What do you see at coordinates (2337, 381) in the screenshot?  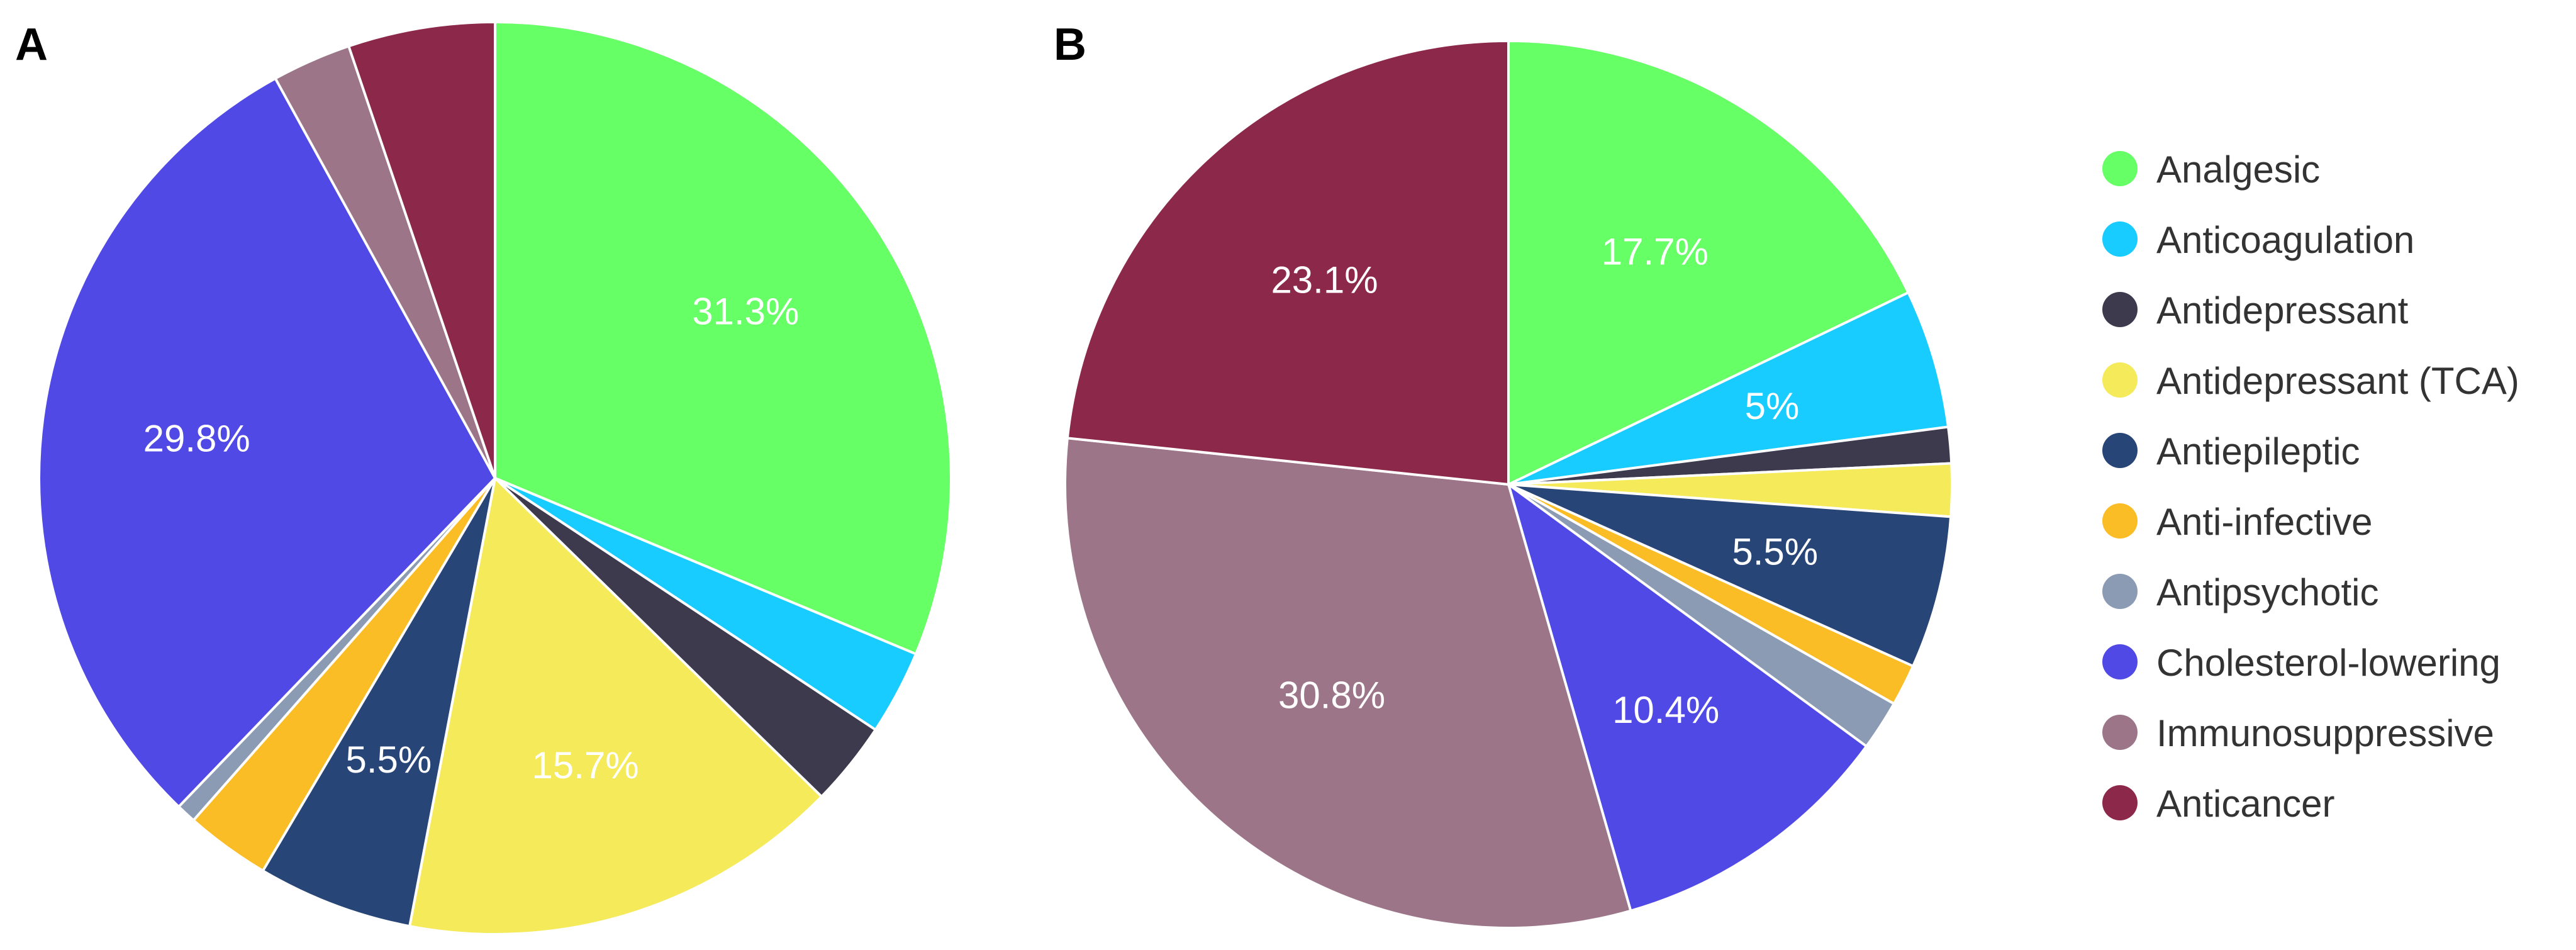 I see `legend-label: Antidepressant (TCA)` at bounding box center [2337, 381].